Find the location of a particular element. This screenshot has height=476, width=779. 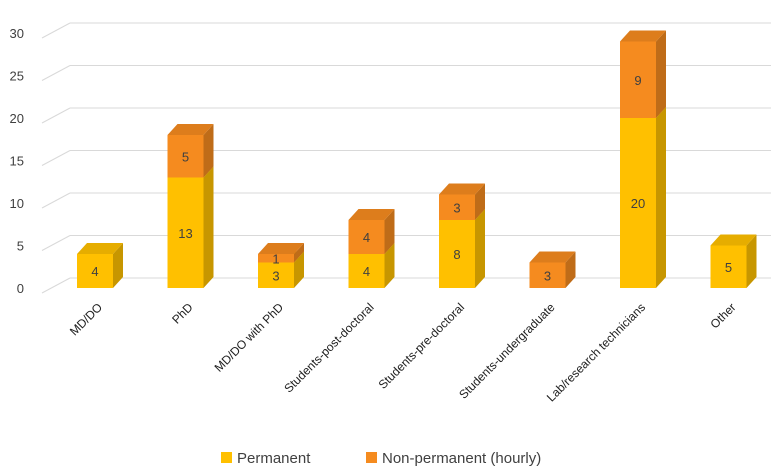

legend-item: Permanent is located at coordinates (266, 458).